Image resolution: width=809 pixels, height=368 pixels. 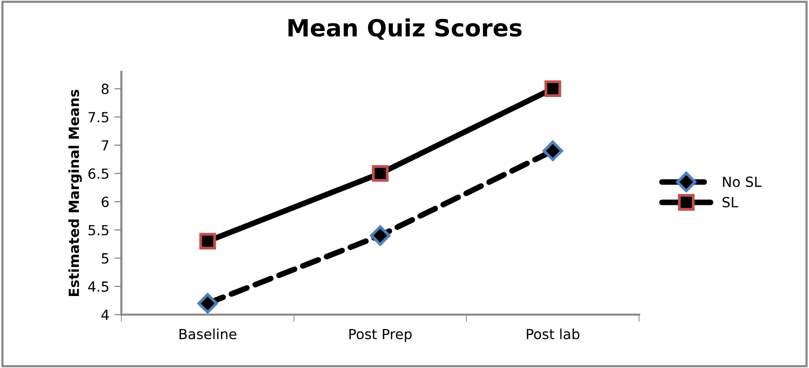 I want to click on chart-title: Mean Quiz Scores, so click(x=405, y=29).